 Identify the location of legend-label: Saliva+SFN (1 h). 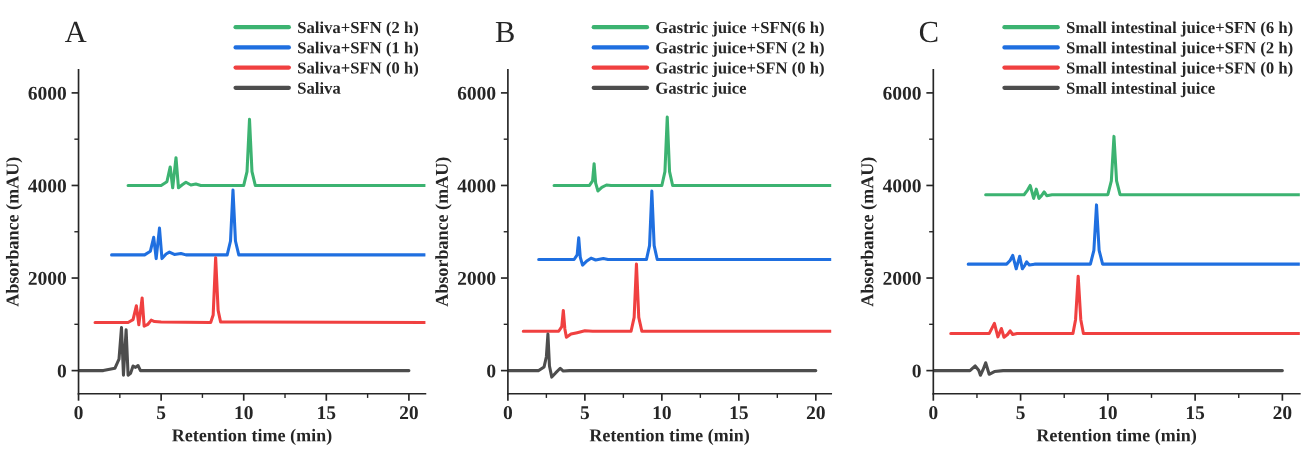
(358, 49).